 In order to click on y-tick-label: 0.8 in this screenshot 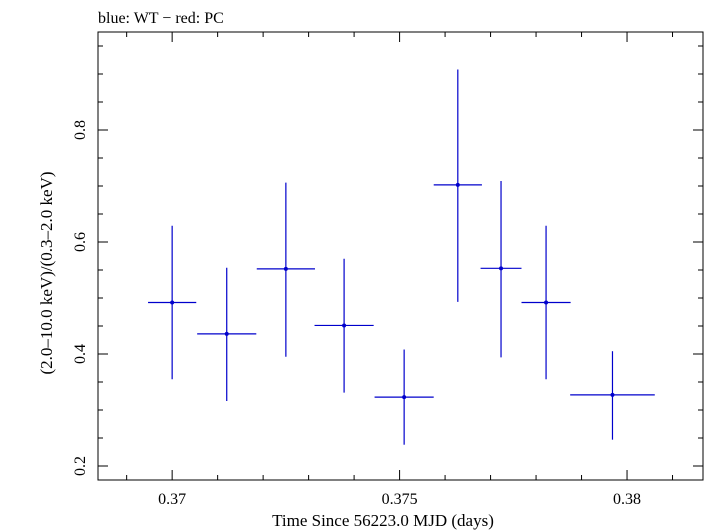, I will do `click(80, 130)`.